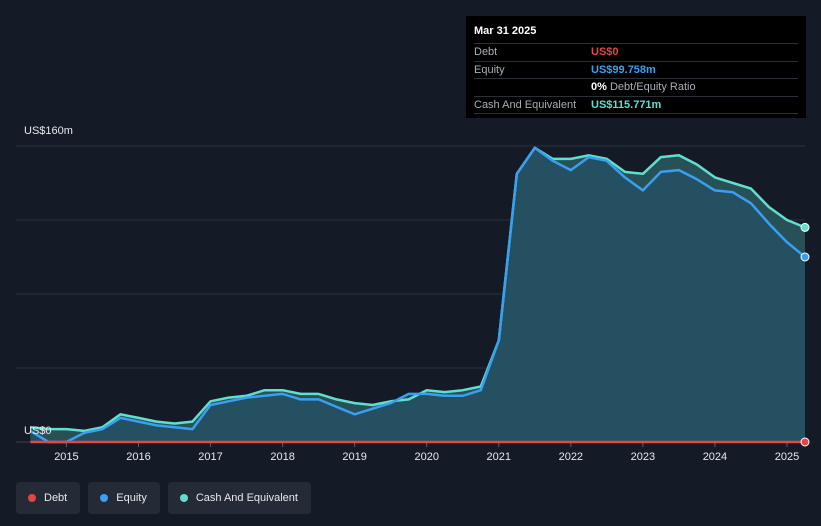 The width and height of the screenshot is (821, 526). Describe the element at coordinates (210, 457) in the screenshot. I see `x-tick-label: 2017` at that location.